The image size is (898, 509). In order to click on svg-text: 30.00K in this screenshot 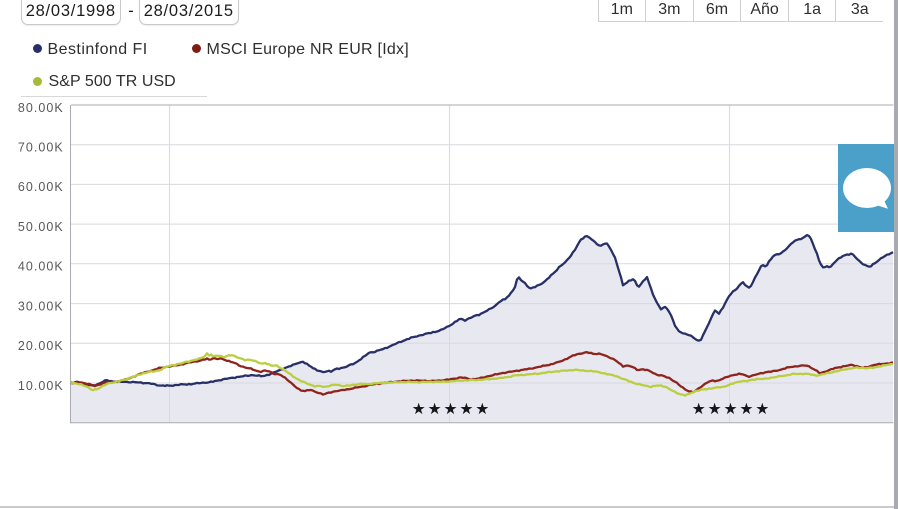, I will do `click(41, 306)`.